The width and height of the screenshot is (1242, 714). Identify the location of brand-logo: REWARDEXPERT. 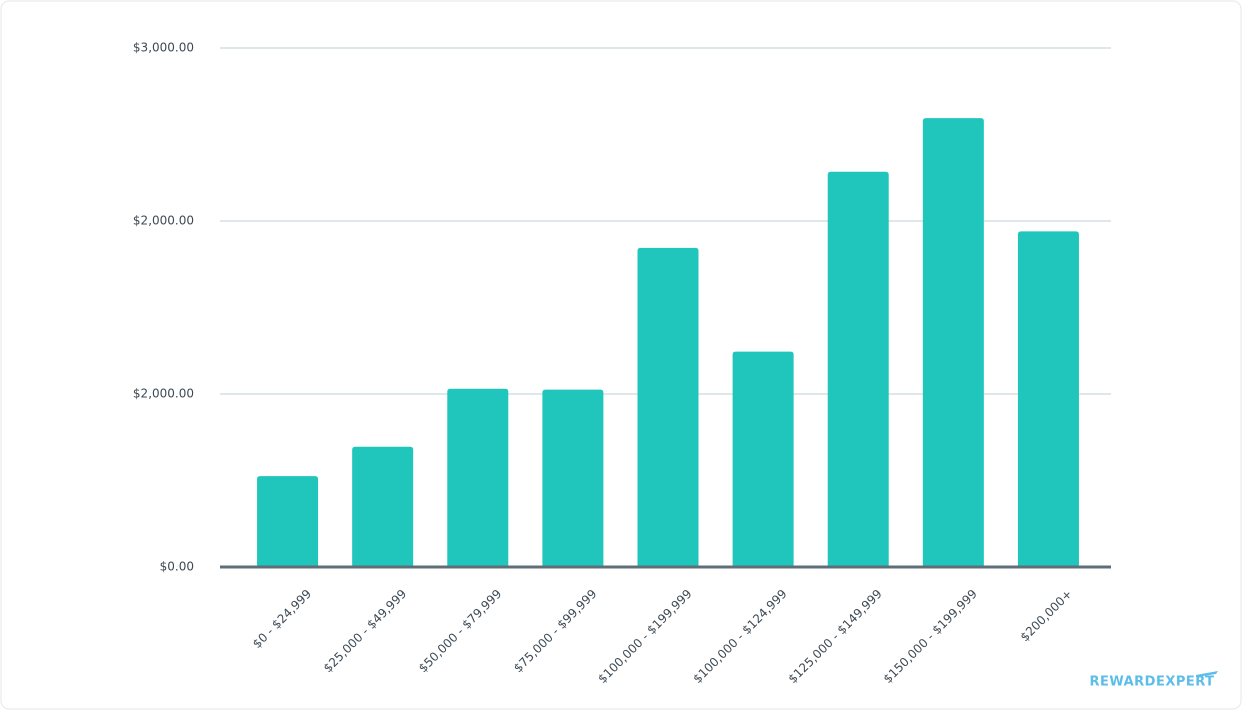
(1151, 682).